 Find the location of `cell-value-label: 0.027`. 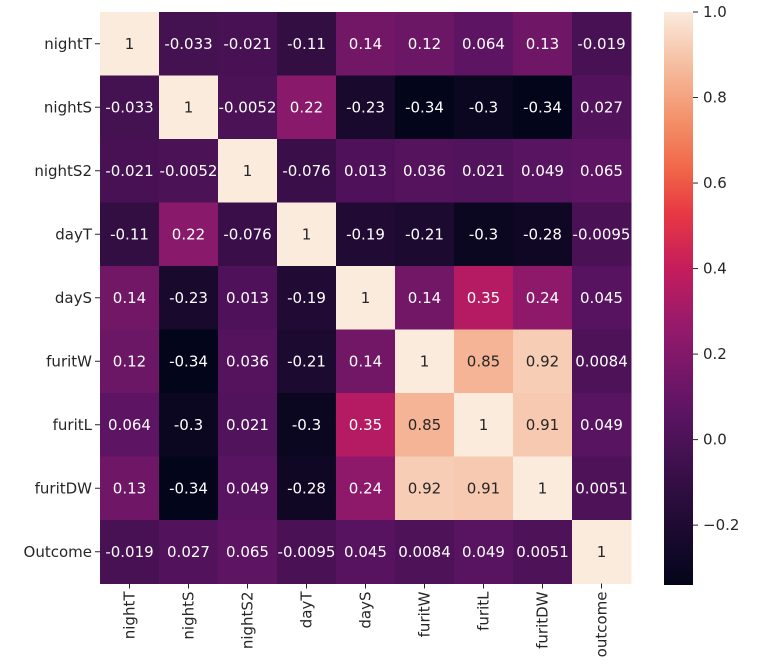

cell-value-label: 0.027 is located at coordinates (601, 107).